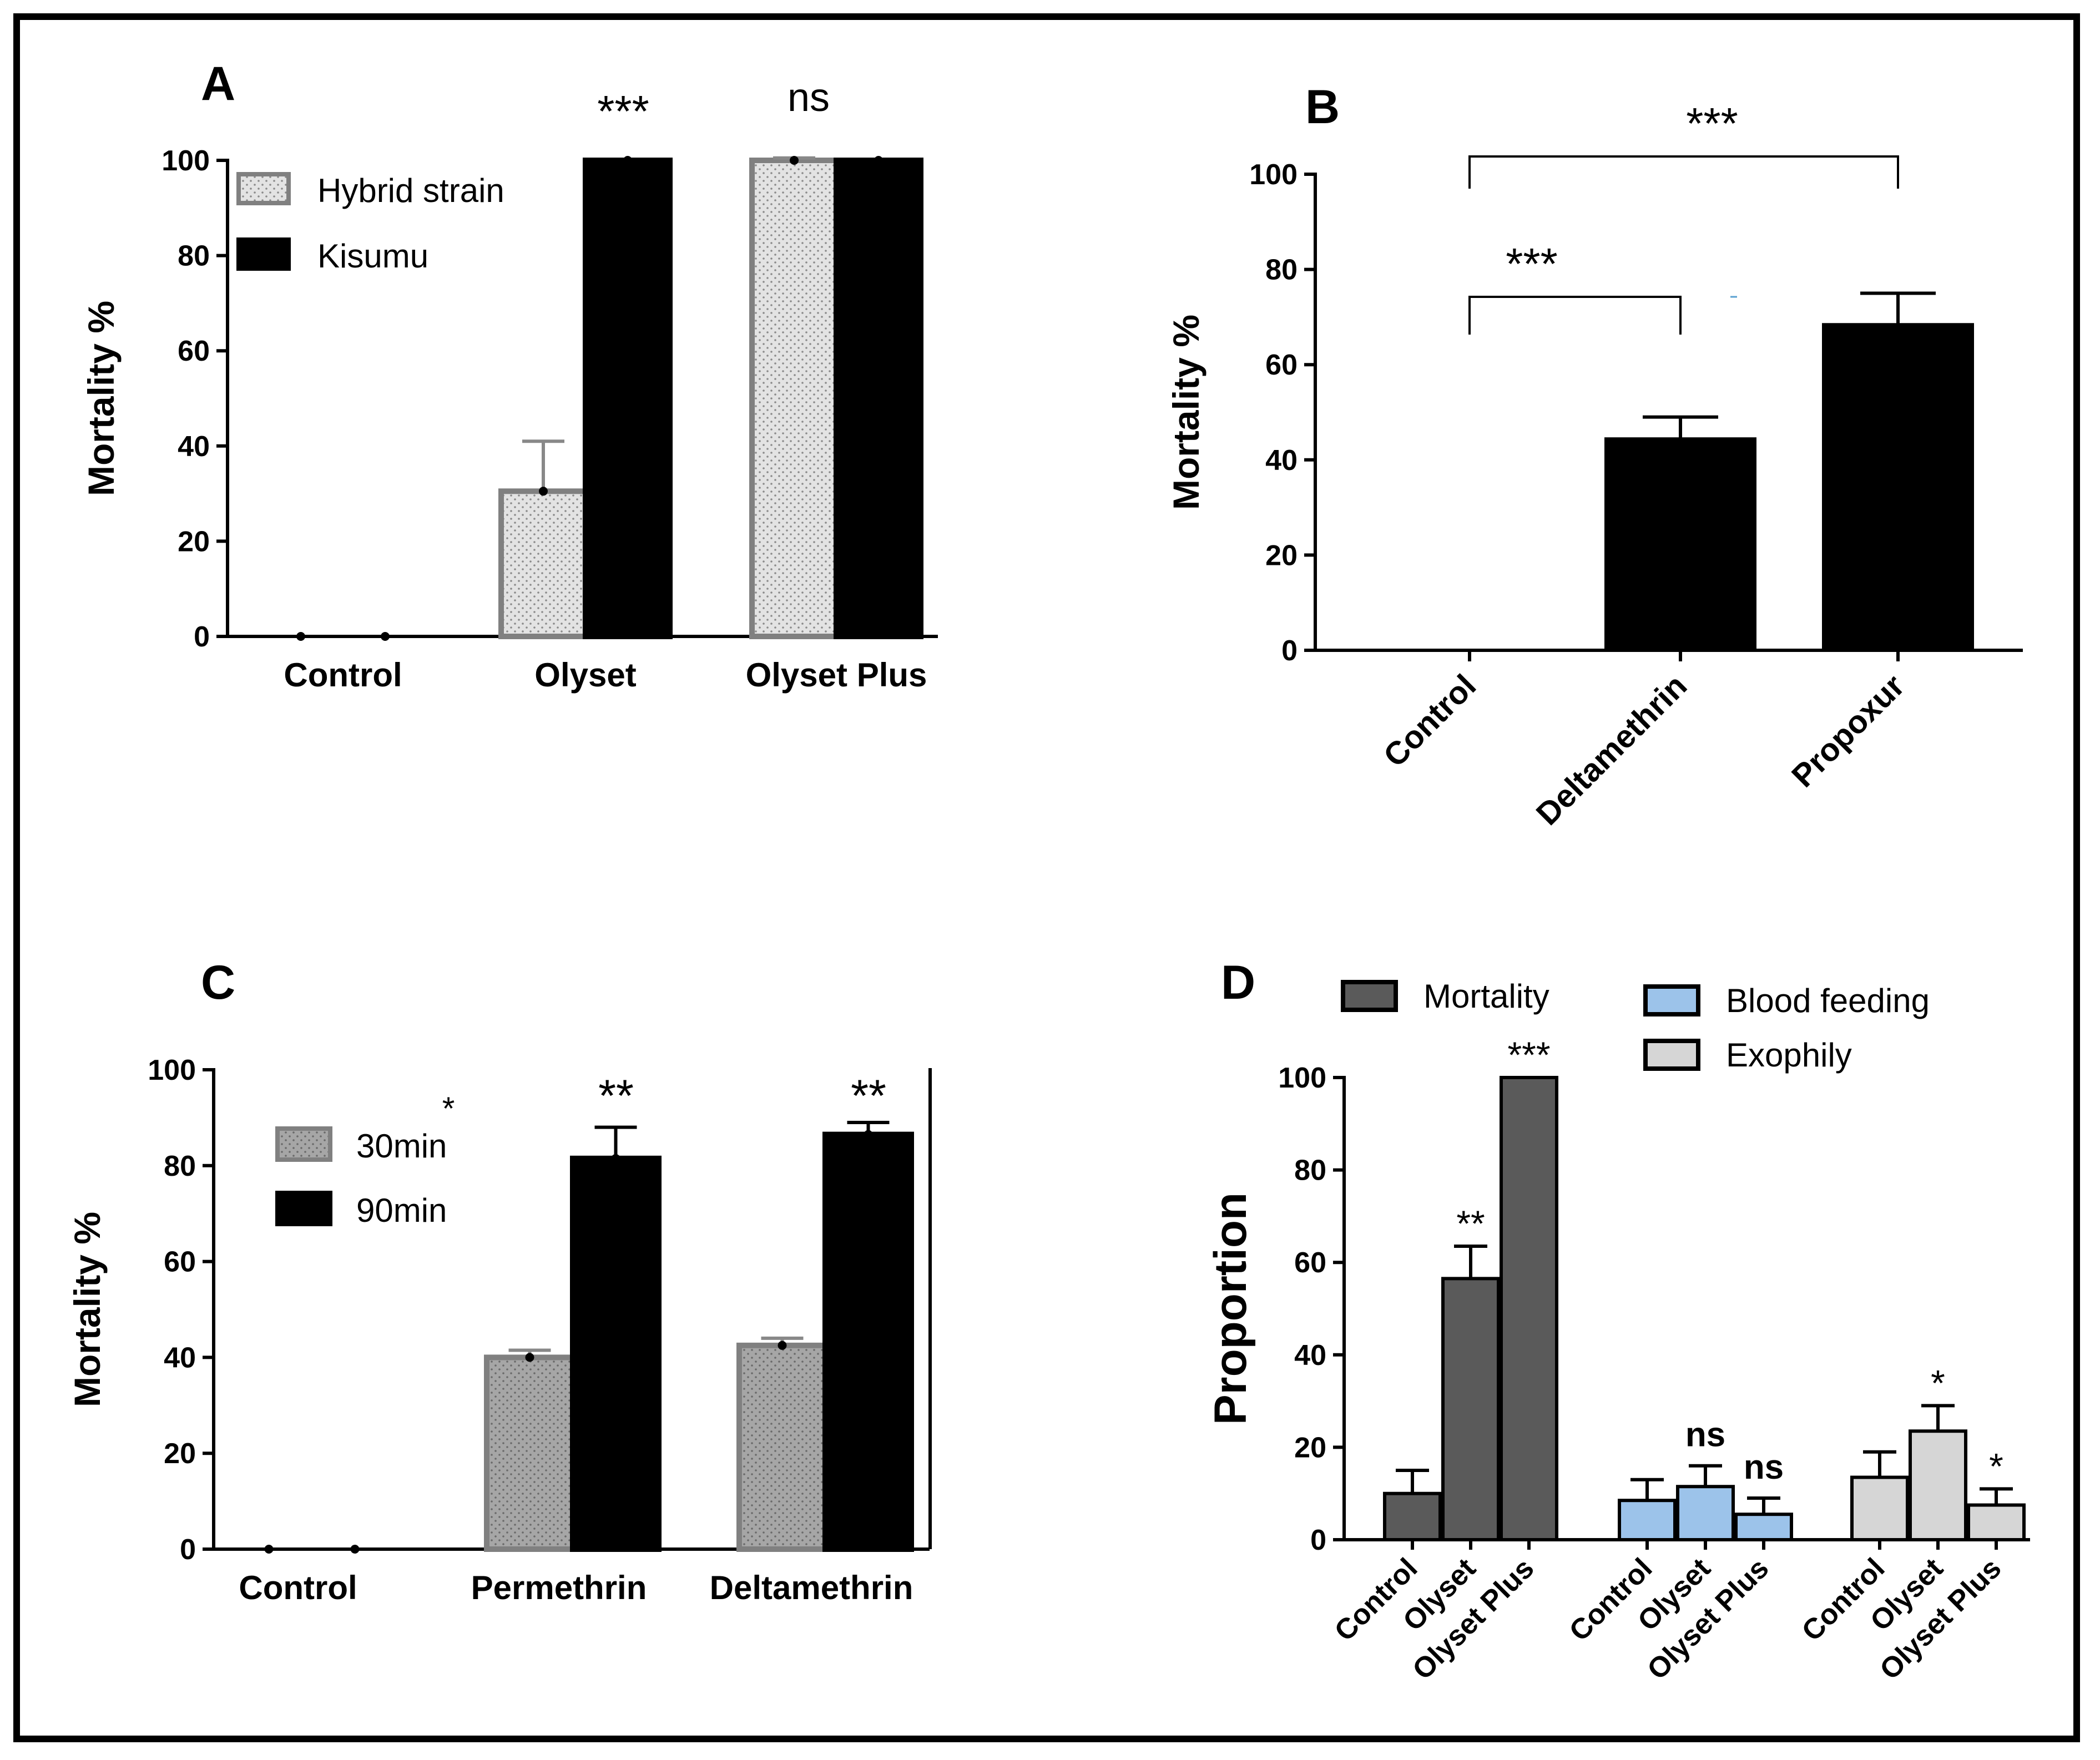 The image size is (2100, 1760). Describe the element at coordinates (401, 1146) in the screenshot. I see `legend-label: 30min` at that location.